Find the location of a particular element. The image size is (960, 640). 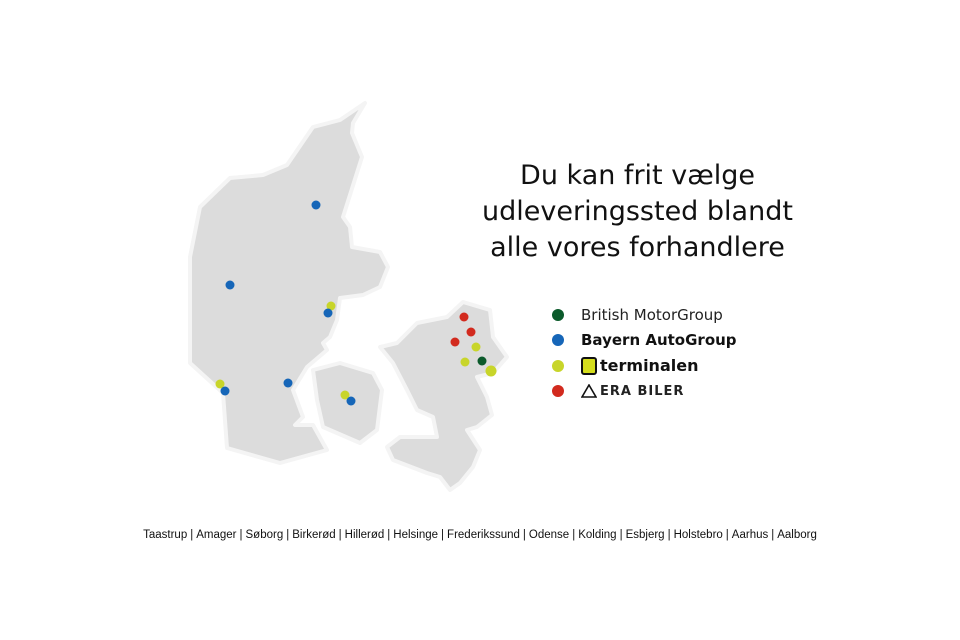

city-name: Taastrup is located at coordinates (165, 535).